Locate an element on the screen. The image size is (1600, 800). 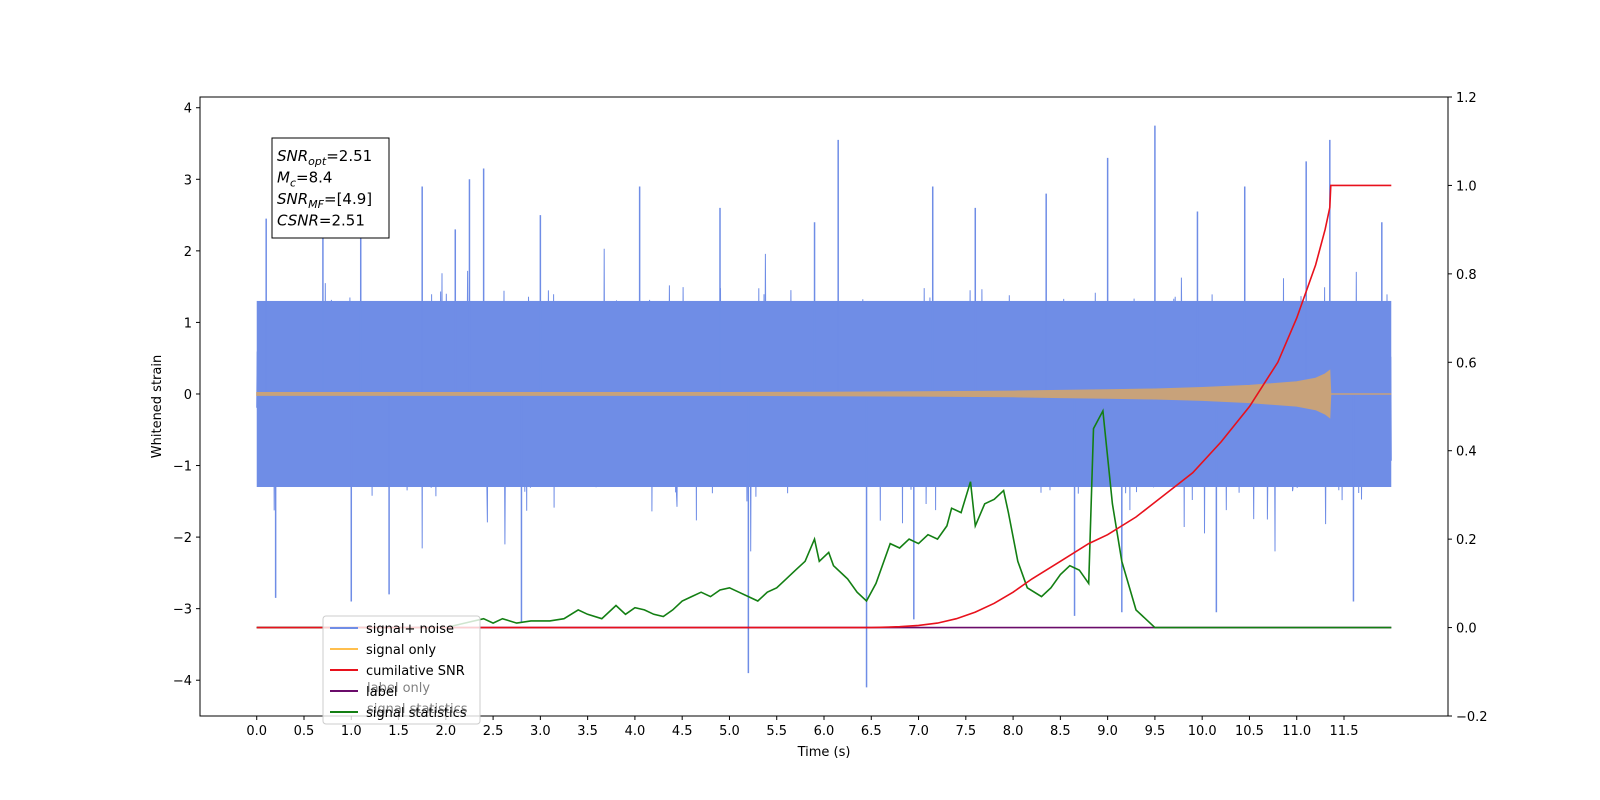
annotation-frame is located at coordinates (330, 188).